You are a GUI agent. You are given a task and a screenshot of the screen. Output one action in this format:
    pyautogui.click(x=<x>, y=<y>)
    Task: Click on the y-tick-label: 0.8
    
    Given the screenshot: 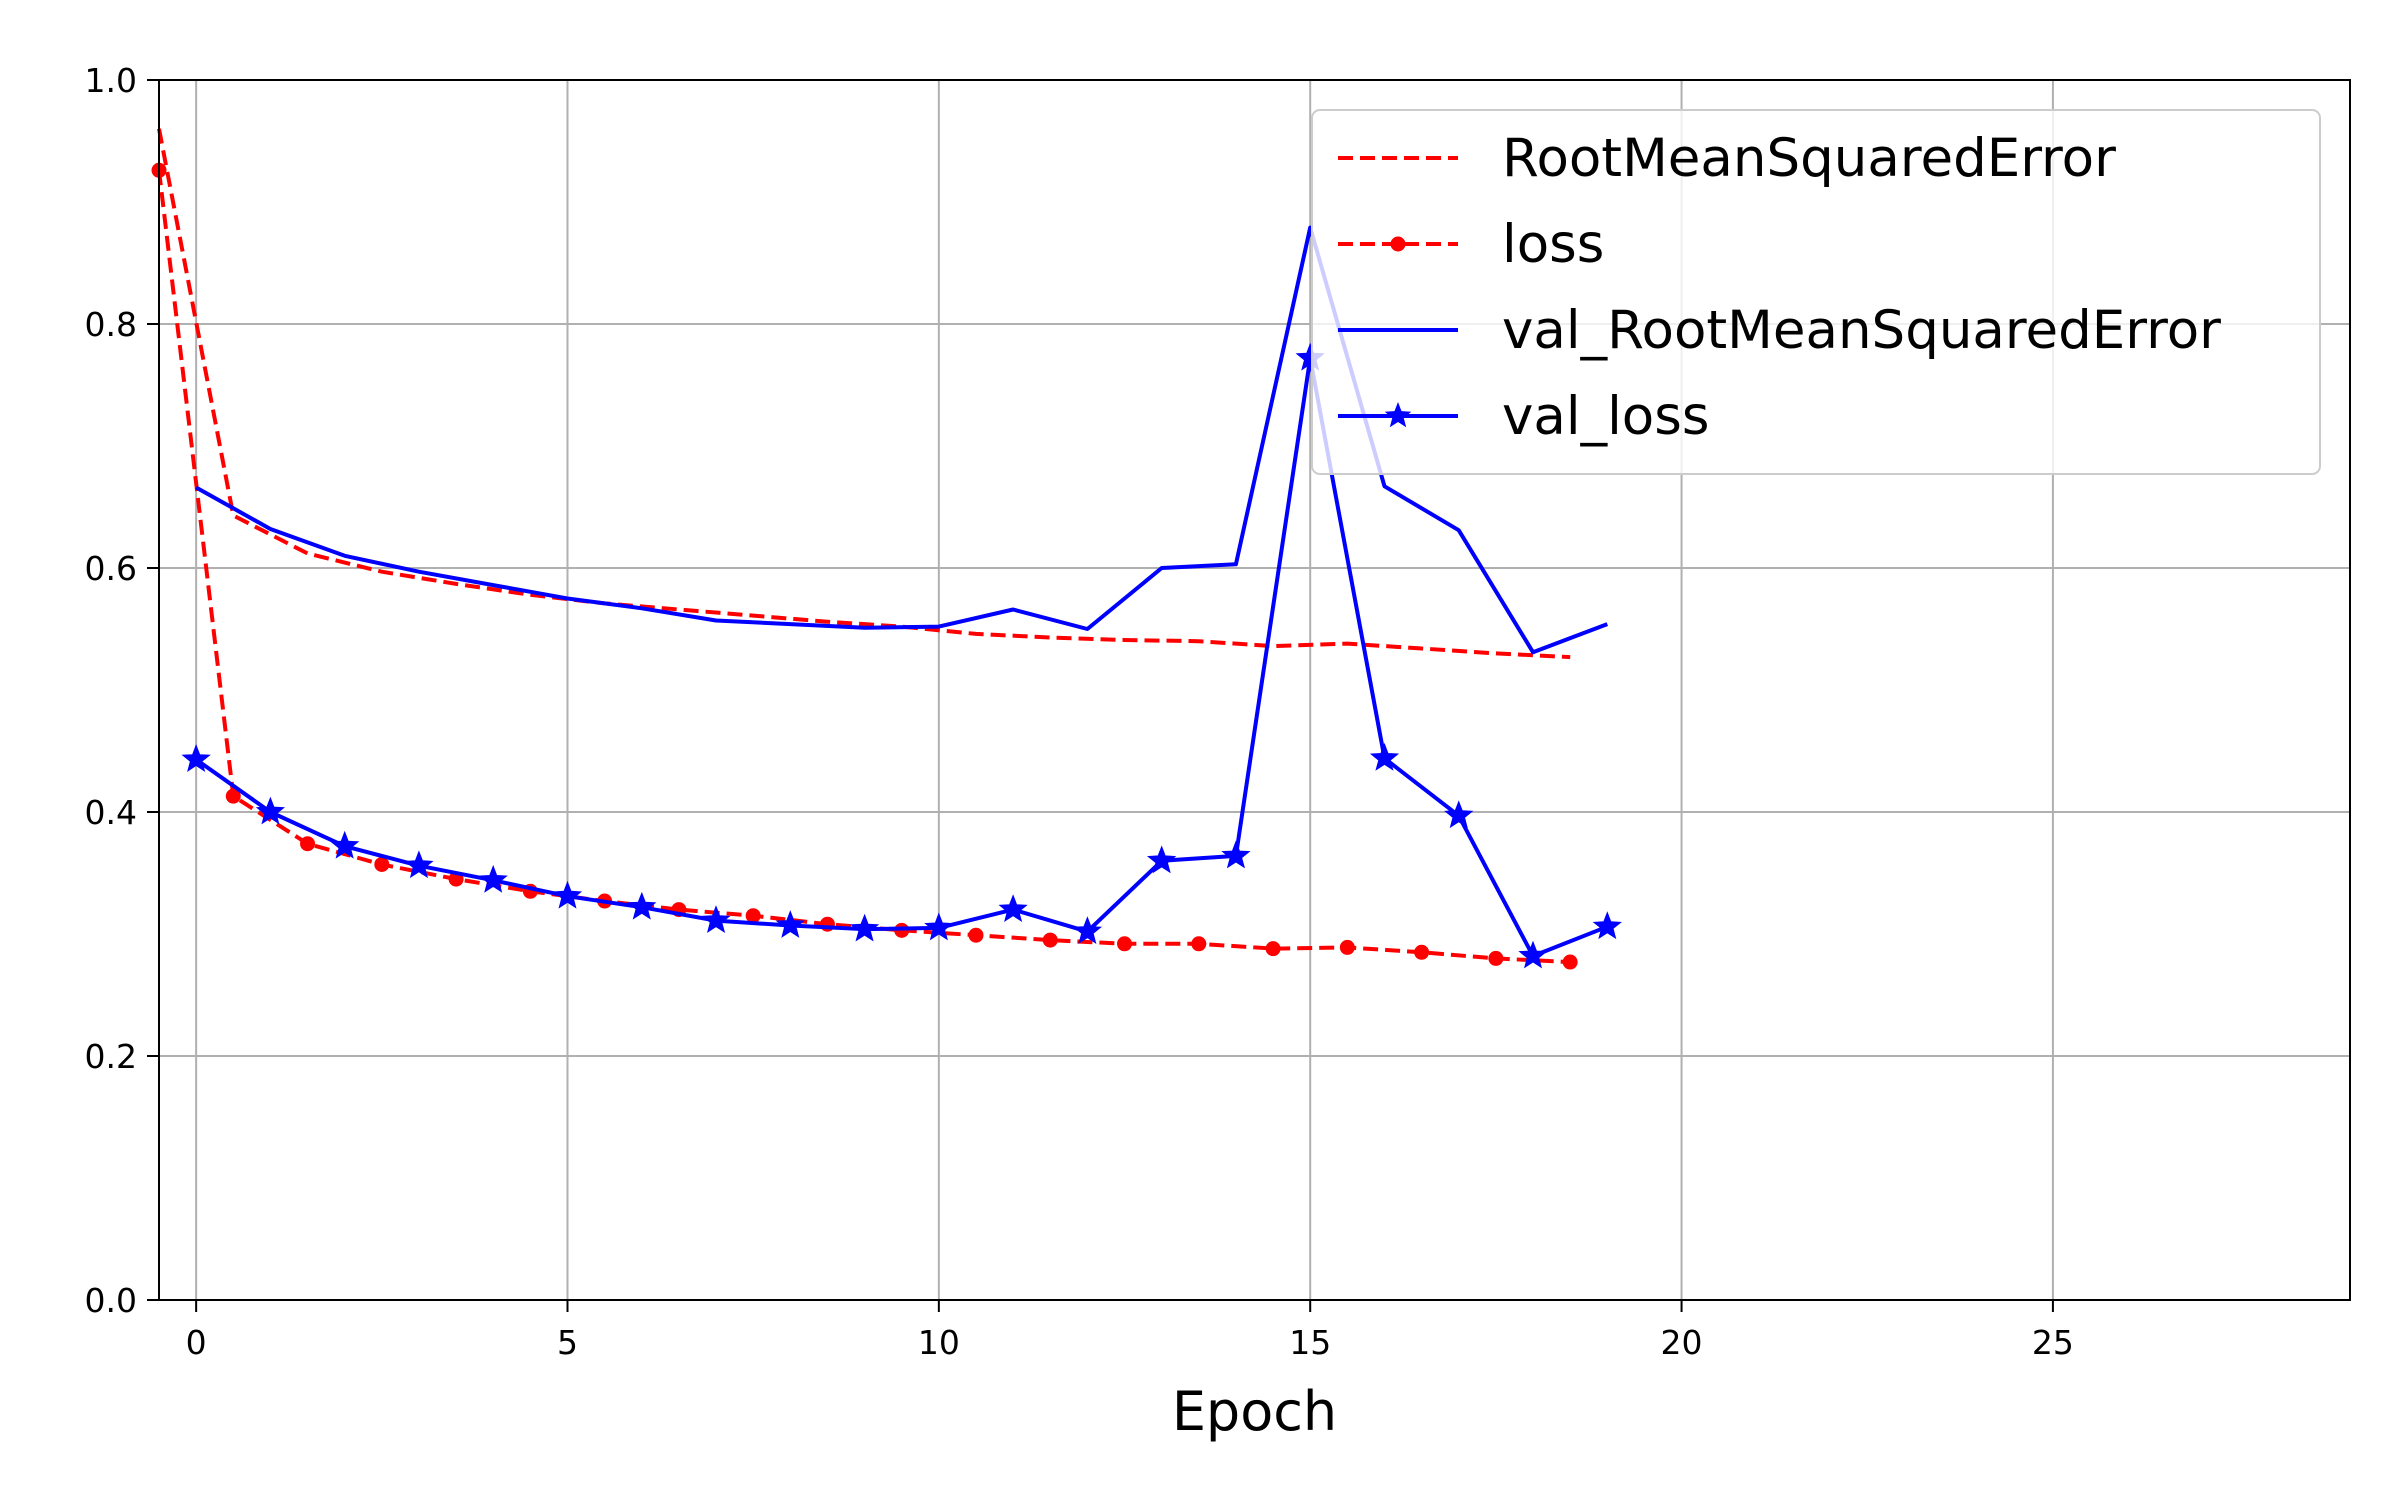 What is the action you would take?
    pyautogui.click(x=111, y=324)
    